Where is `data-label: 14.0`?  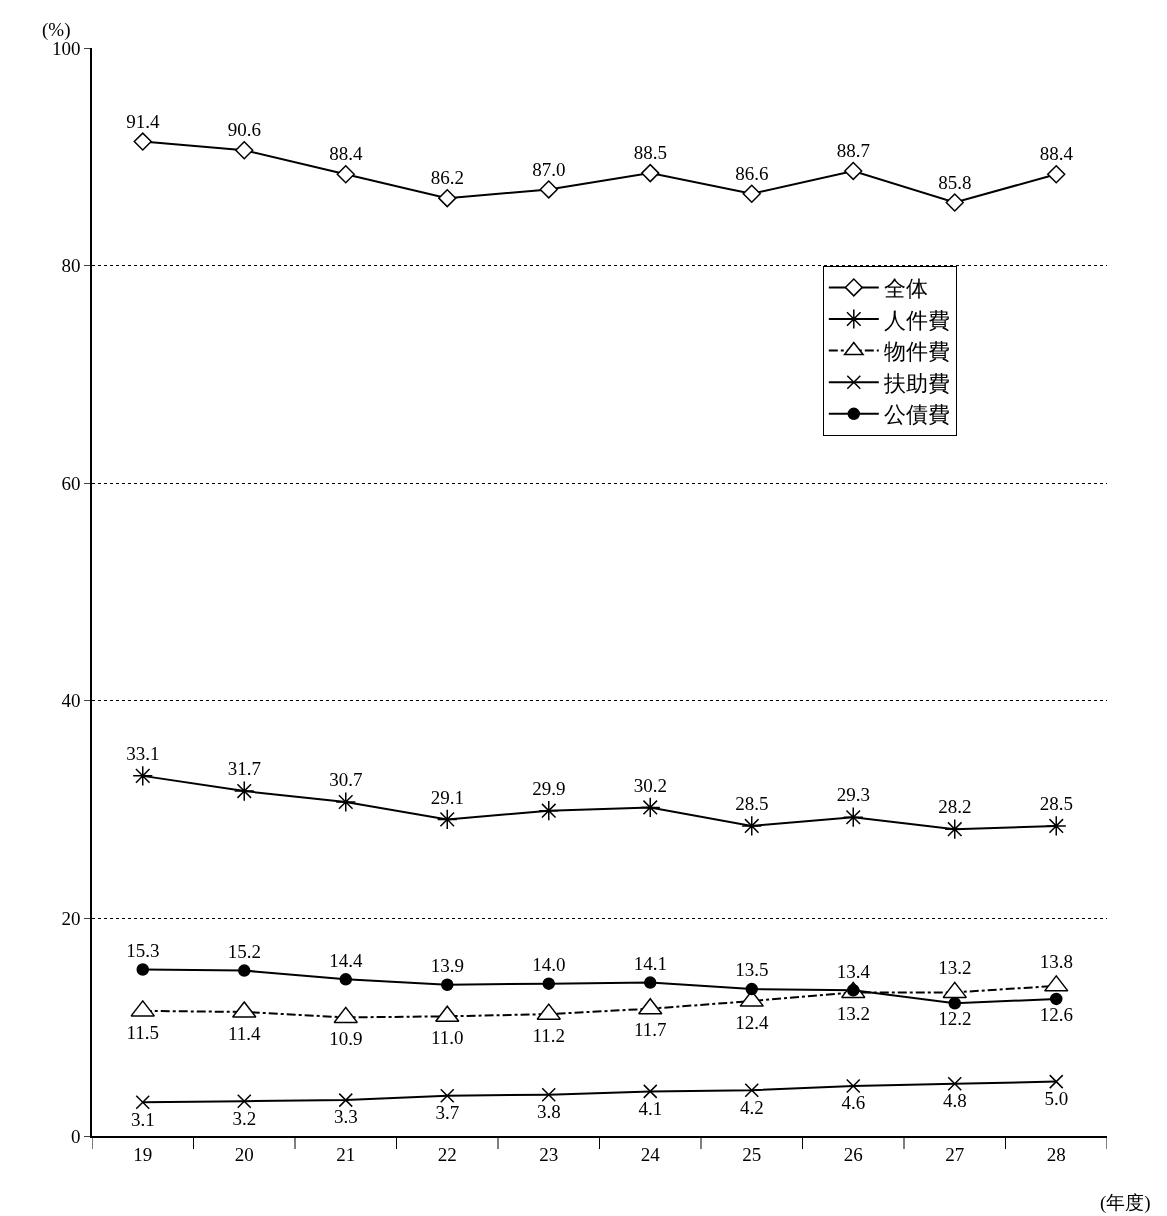 data-label: 14.0 is located at coordinates (549, 965).